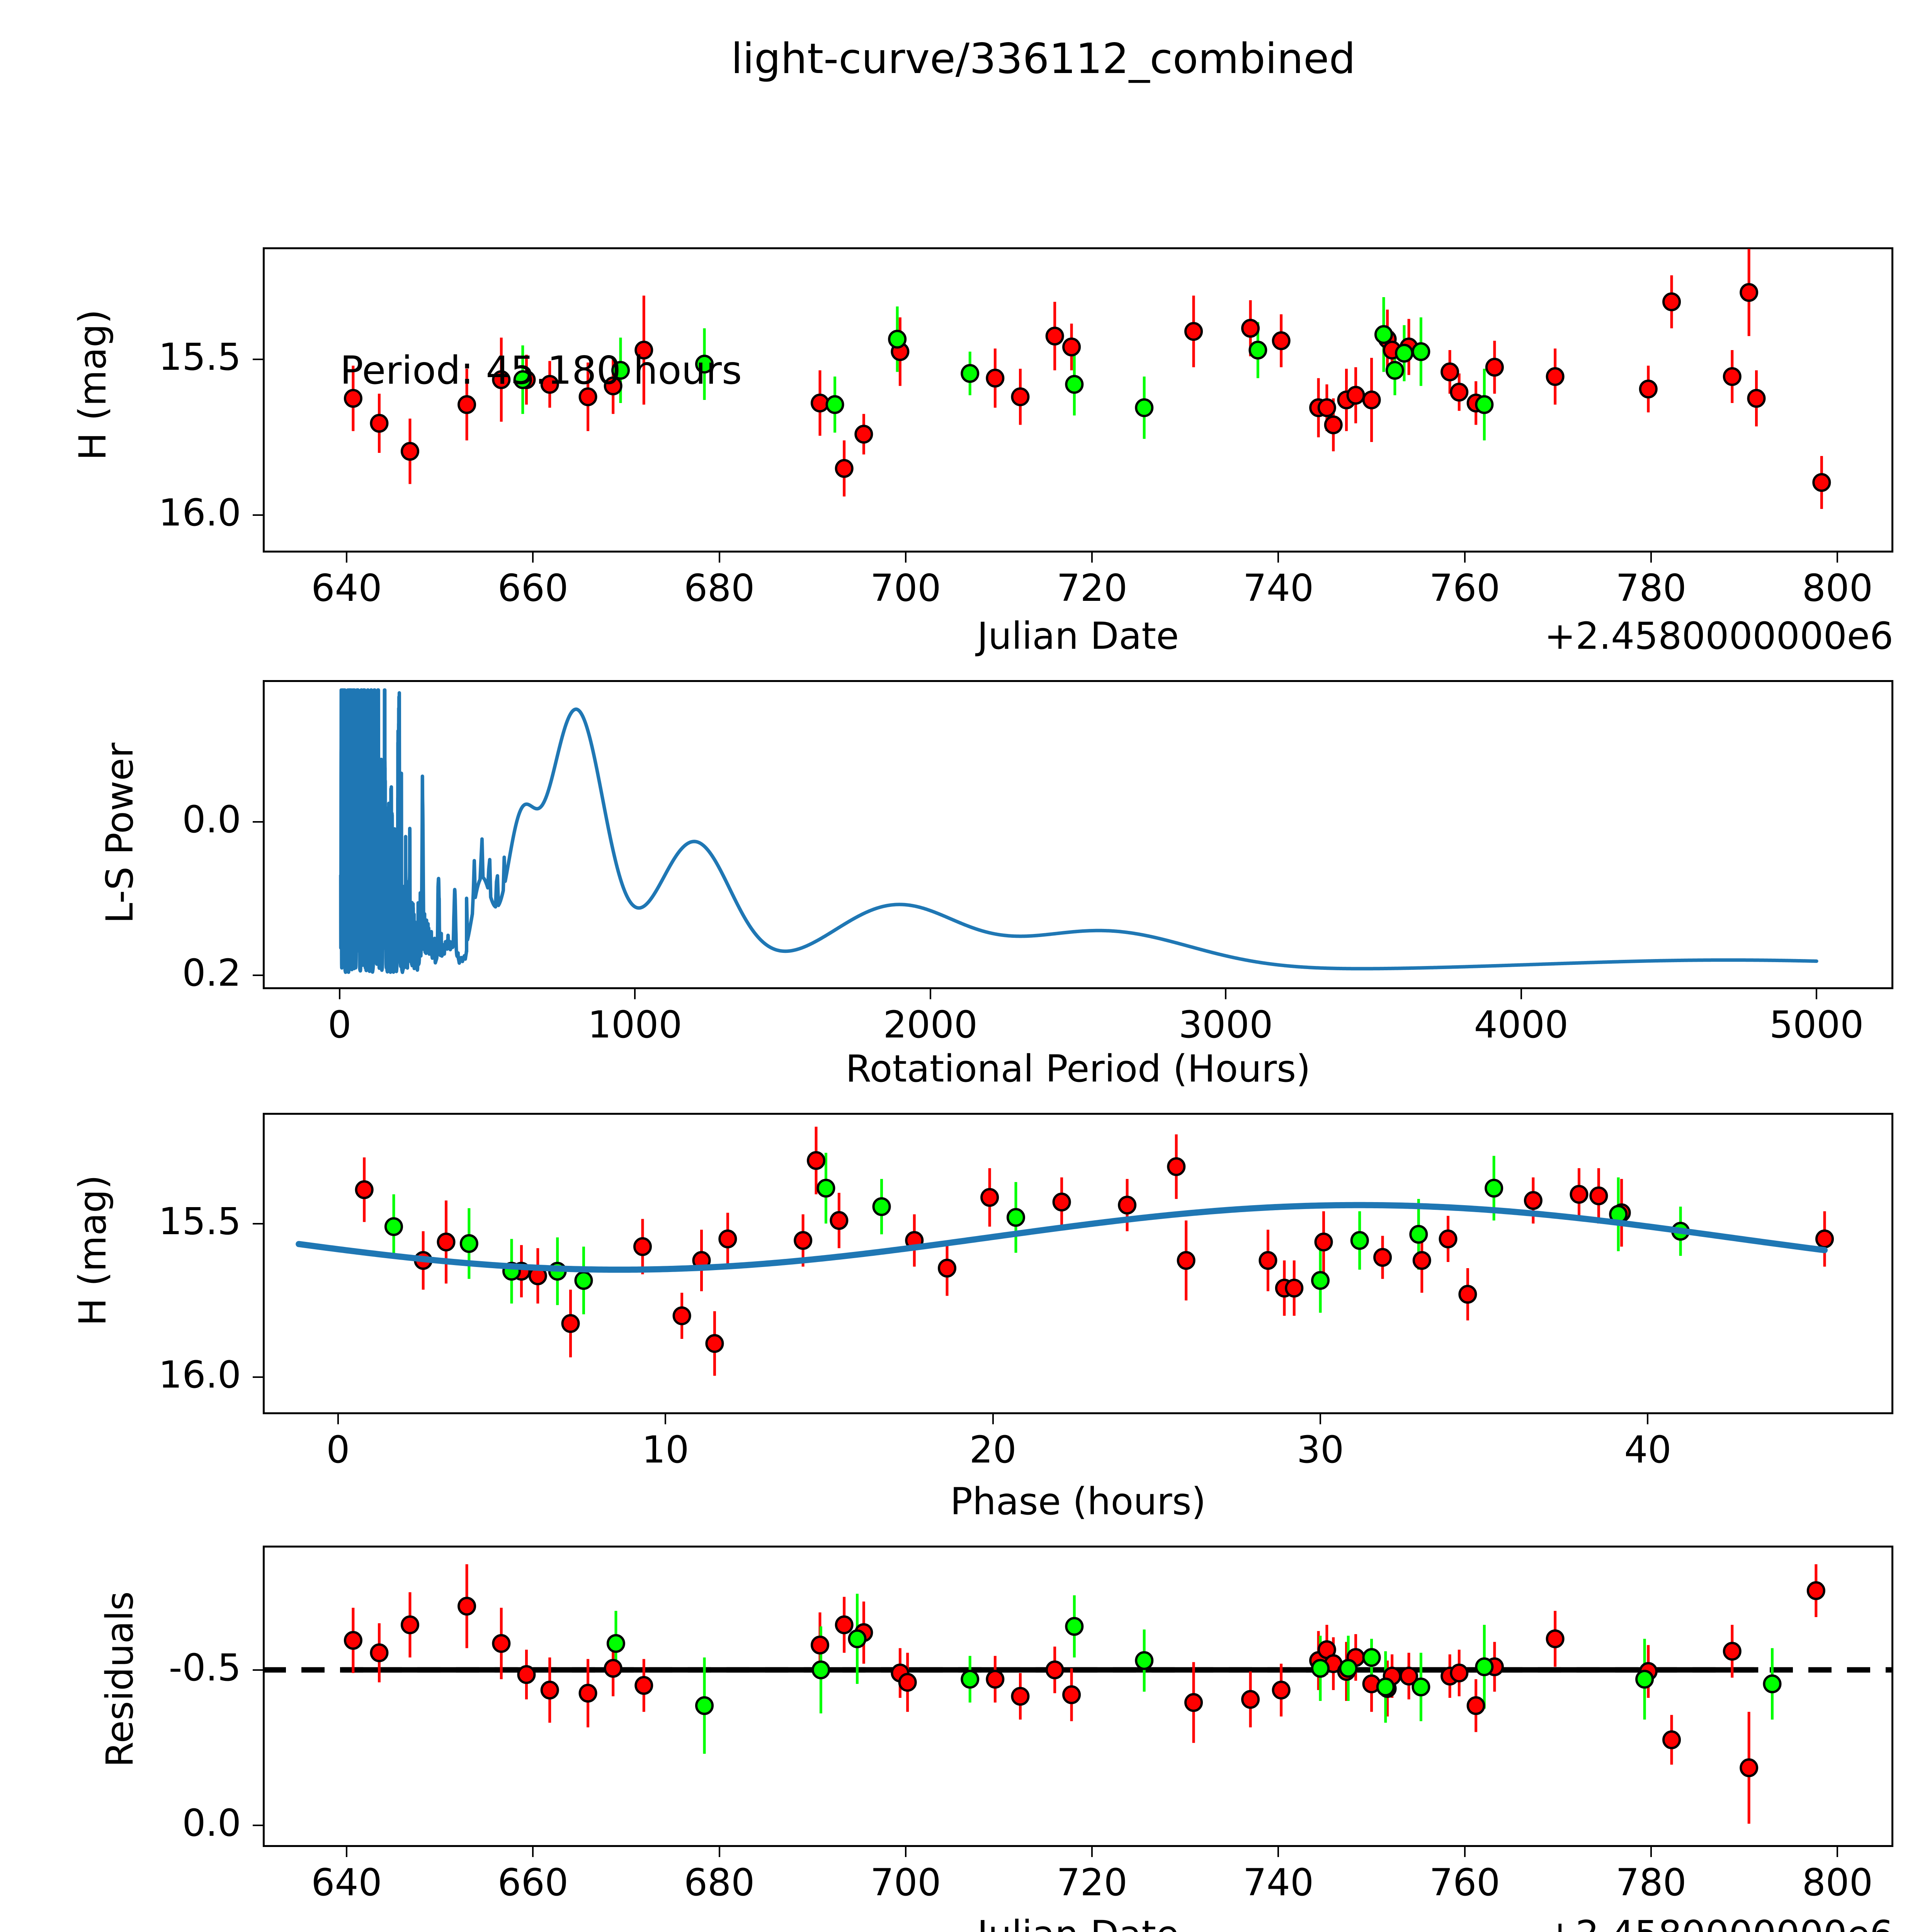 This screenshot has height=1932, width=1932. What do you see at coordinates (1278, 1883) in the screenshot?
I see `panel4-xtick-label: 740` at bounding box center [1278, 1883].